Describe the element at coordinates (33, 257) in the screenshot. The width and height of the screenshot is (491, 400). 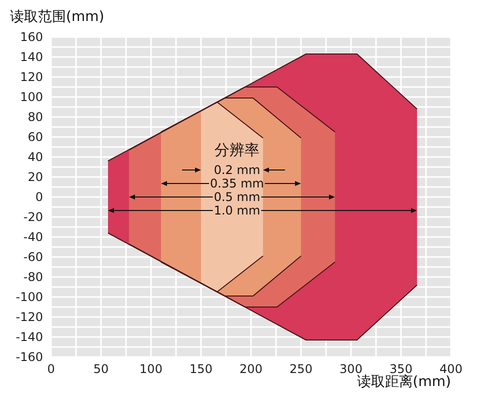
I see `y-tick-label: -60` at that location.